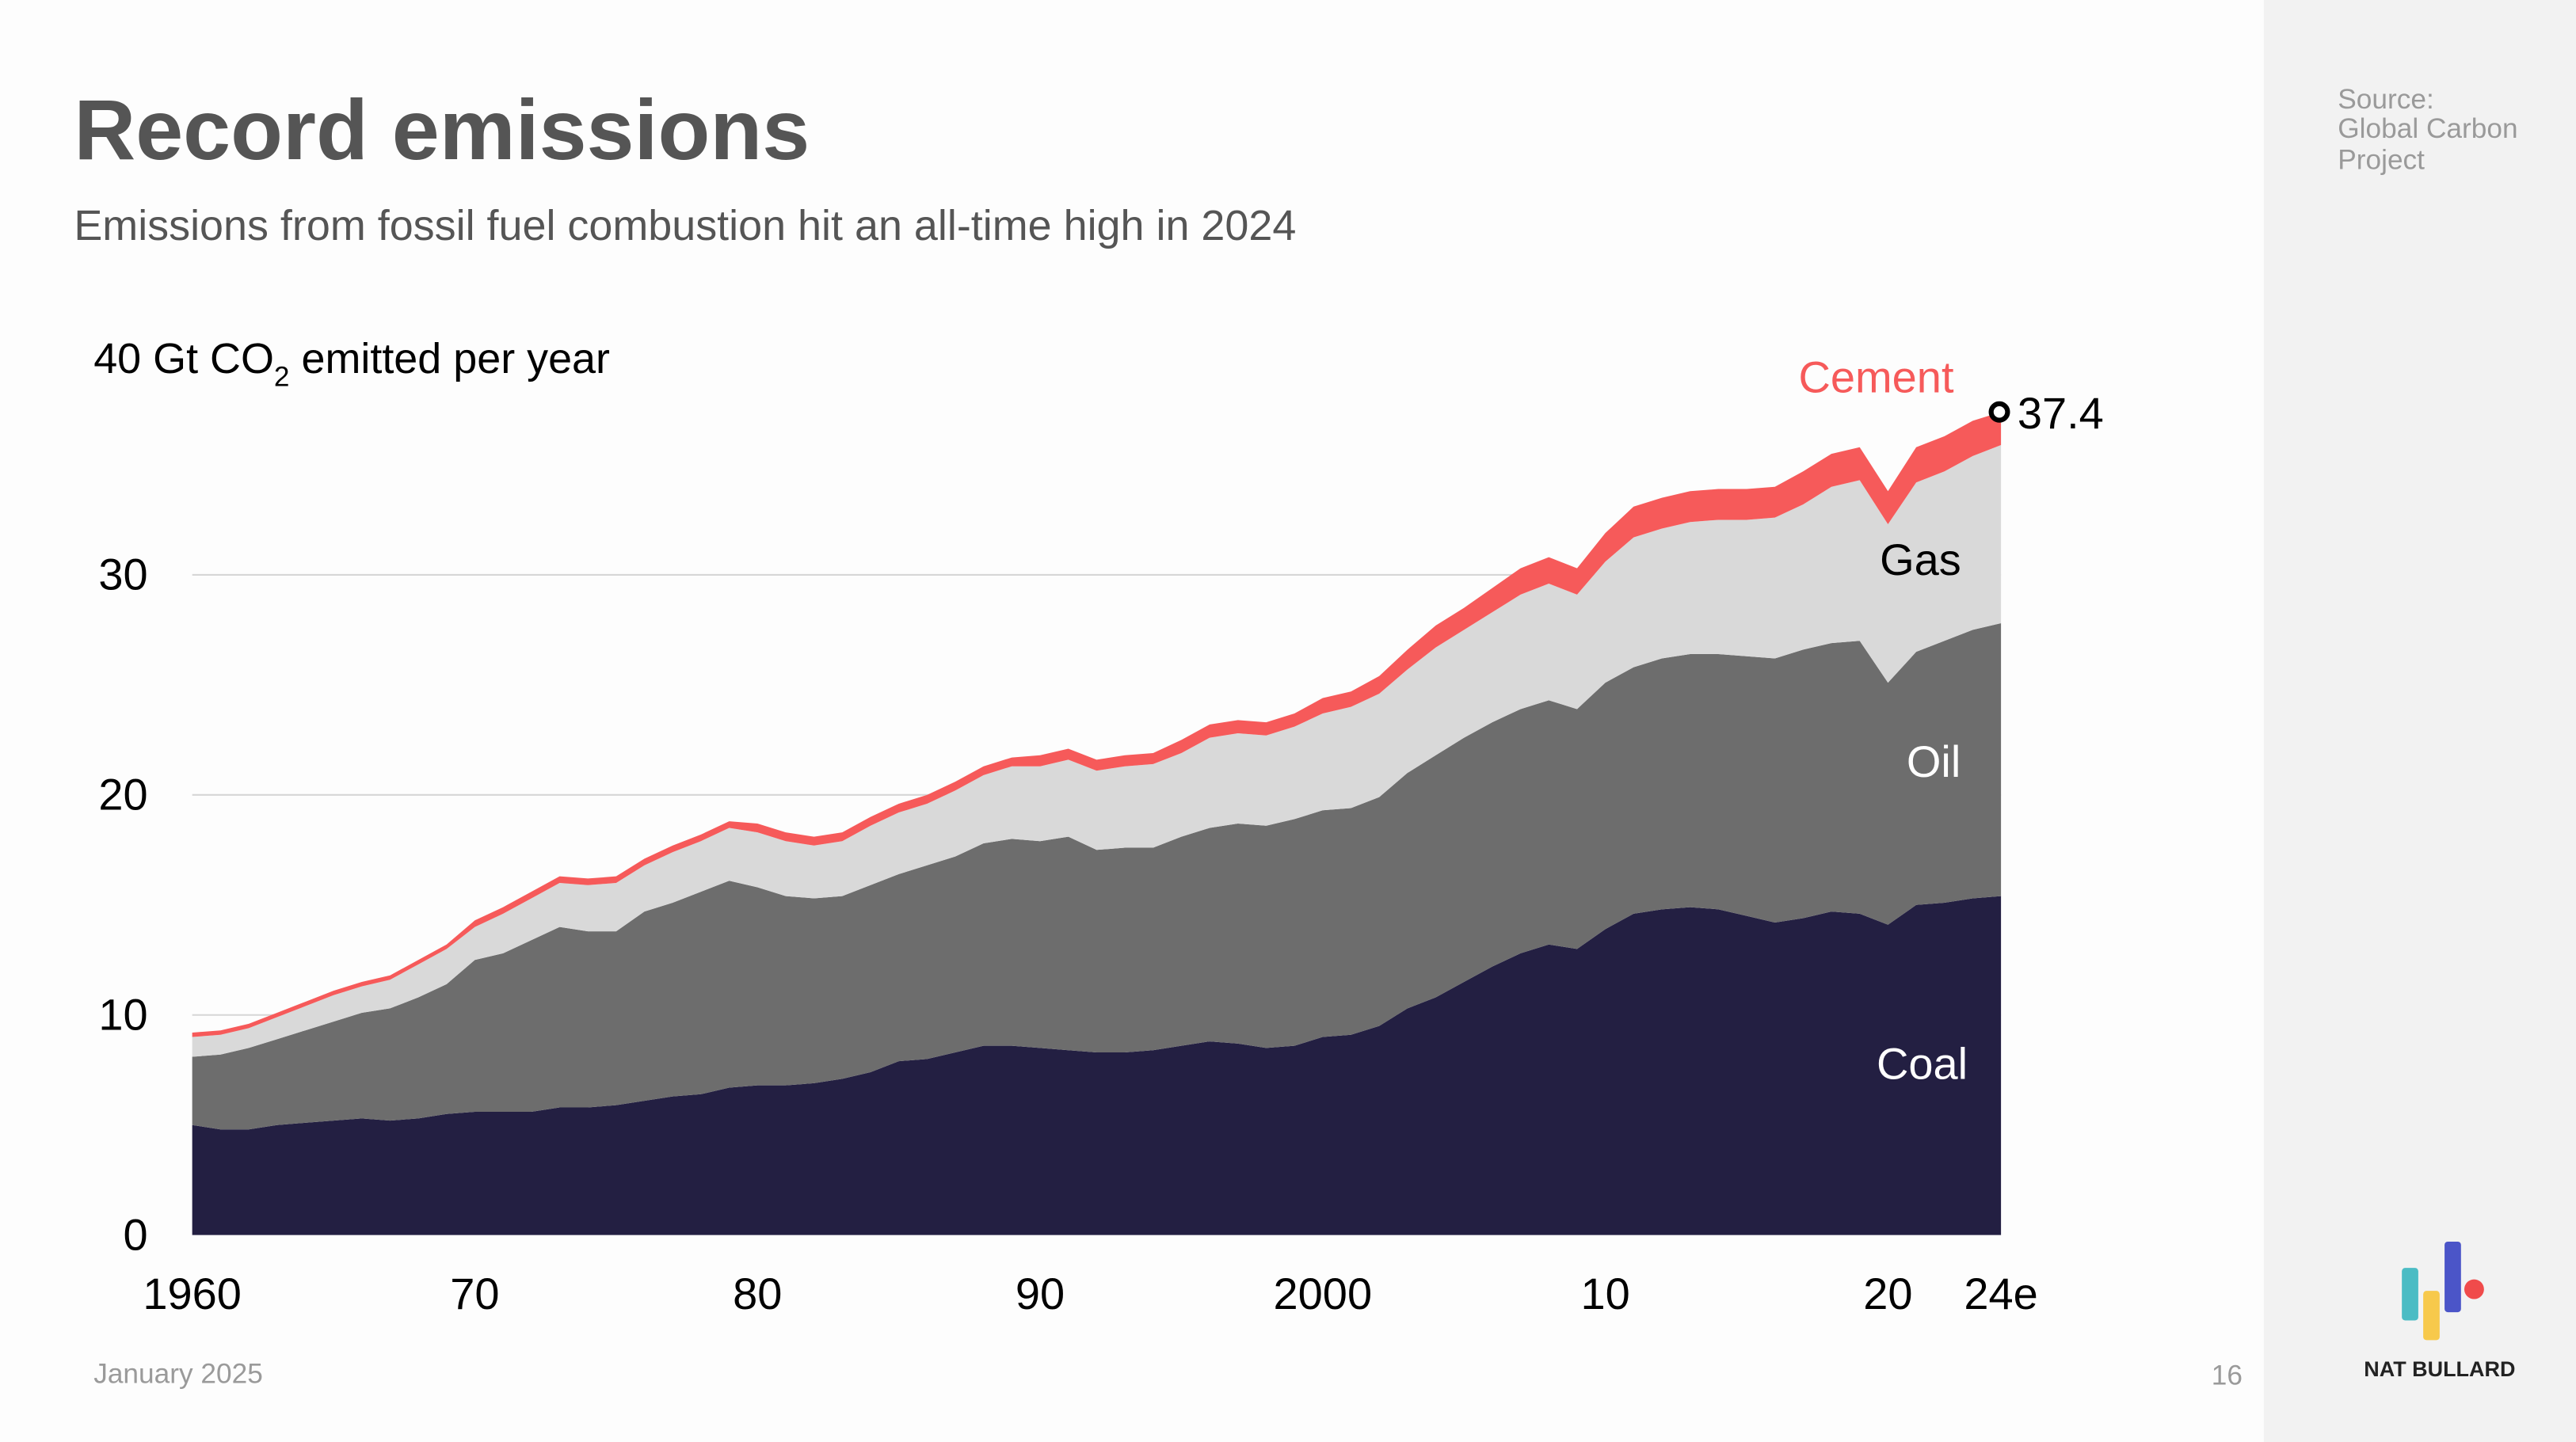  I want to click on page-title: Record emissions, so click(442, 129).